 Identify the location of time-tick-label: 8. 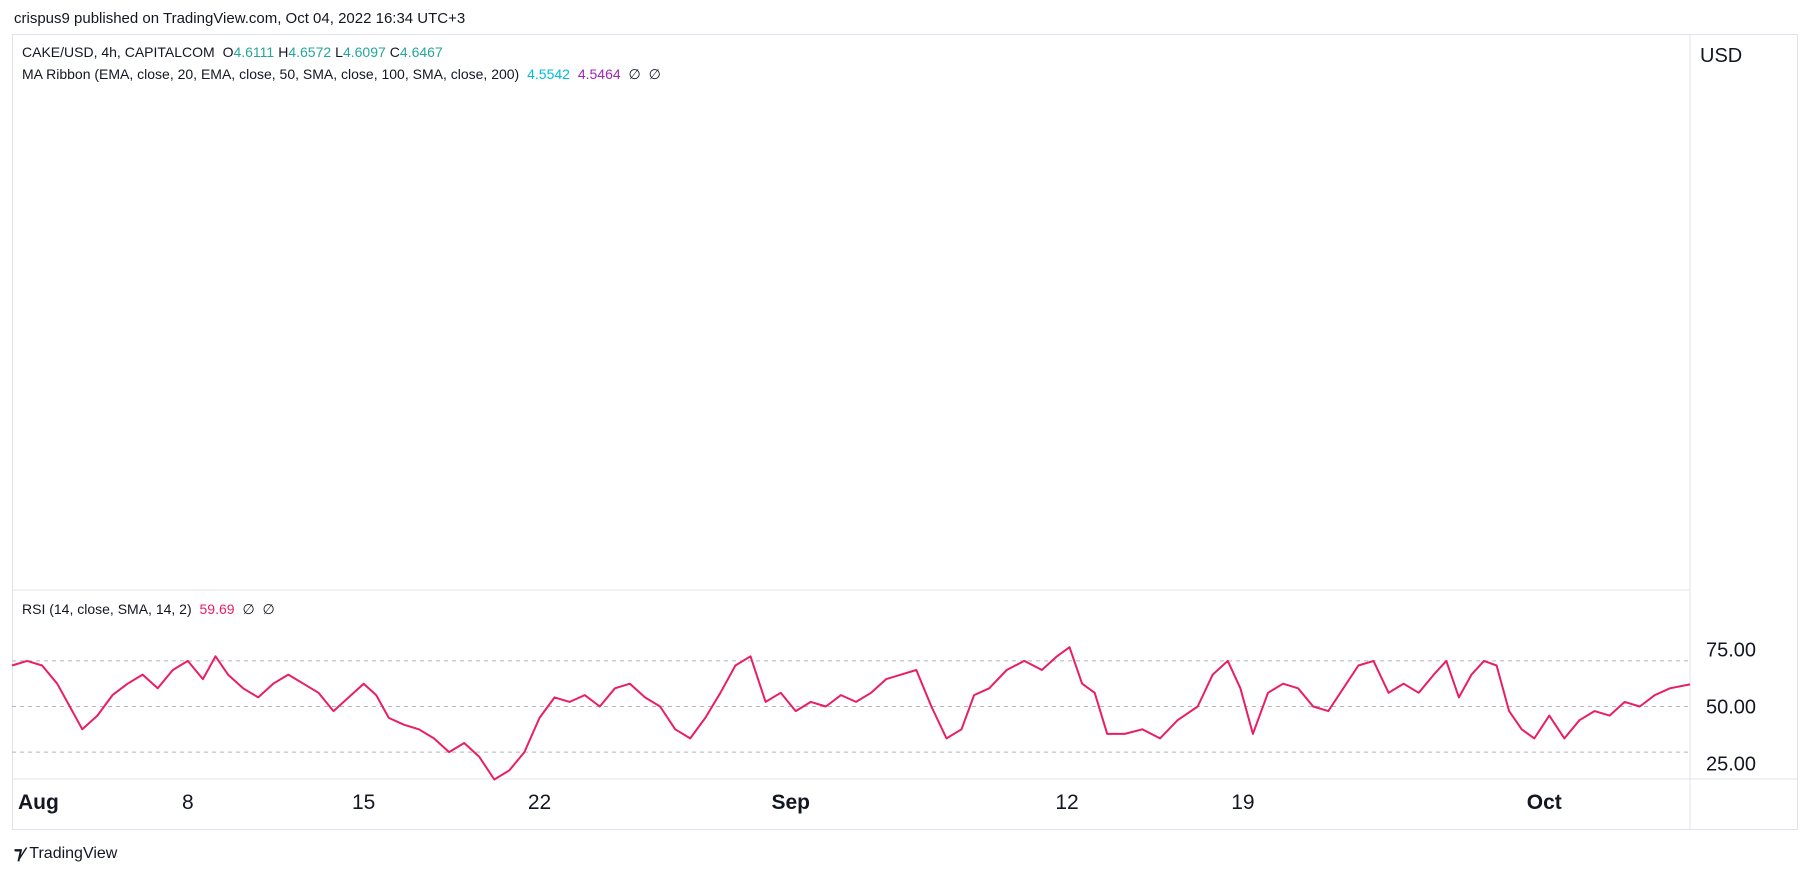
(188, 802).